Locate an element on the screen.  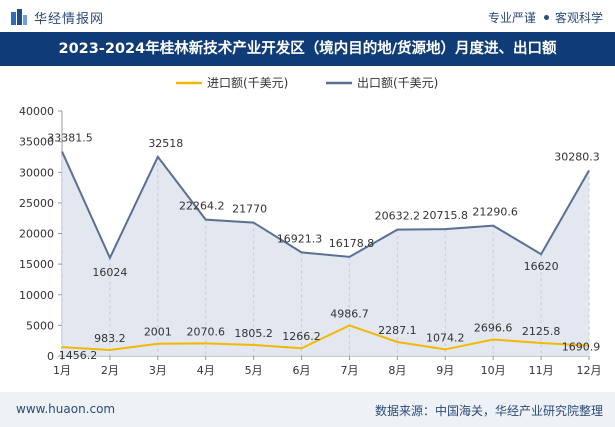
title-bar: 2023-2024年桂林新技术产业开发区（境内目的地/货源地）月度进、出口额 is located at coordinates (307, 49).